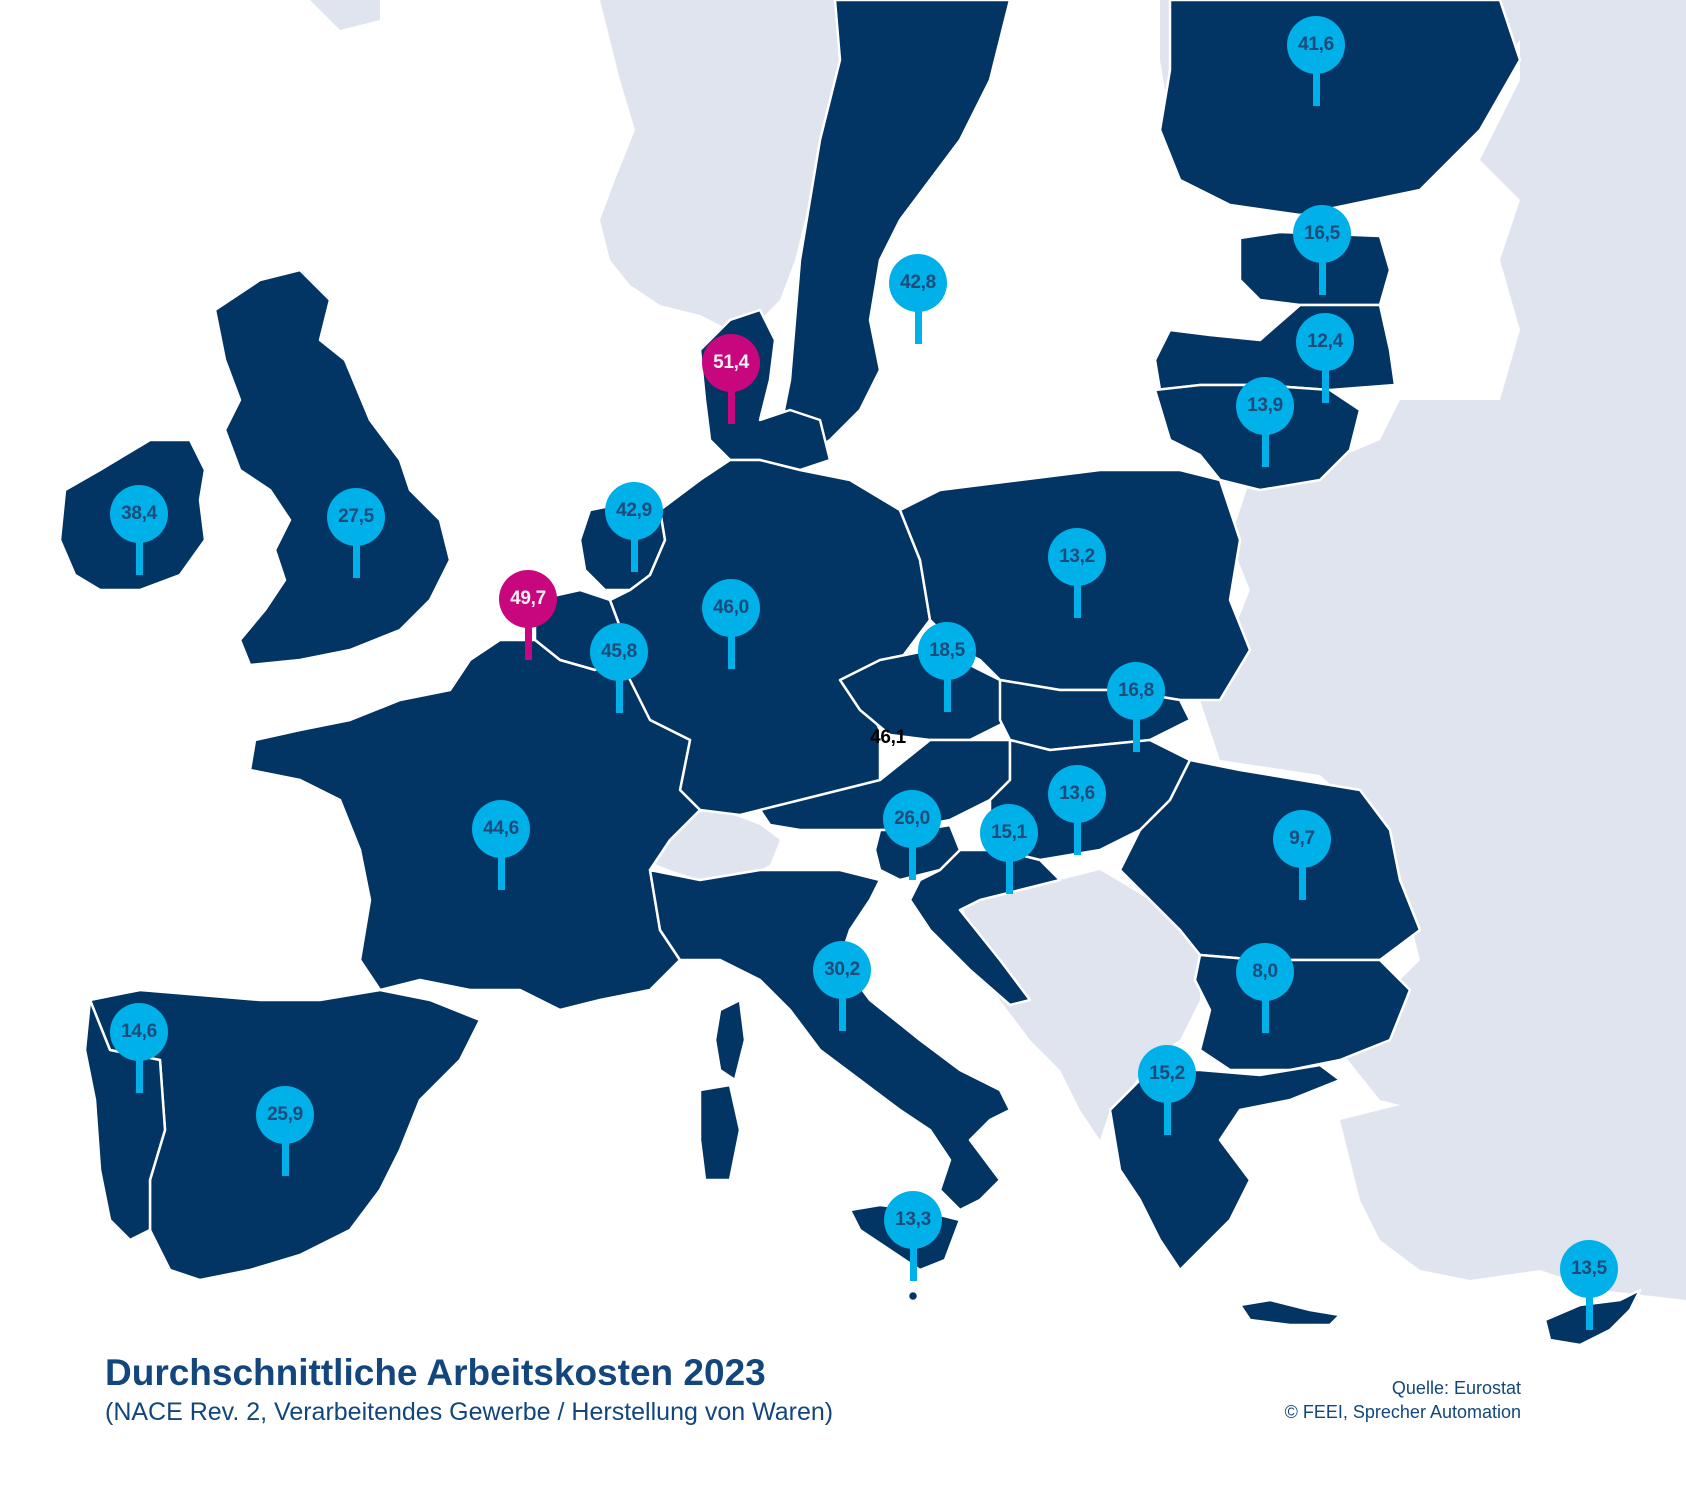  I want to click on pin-value: 45,8, so click(619, 652).